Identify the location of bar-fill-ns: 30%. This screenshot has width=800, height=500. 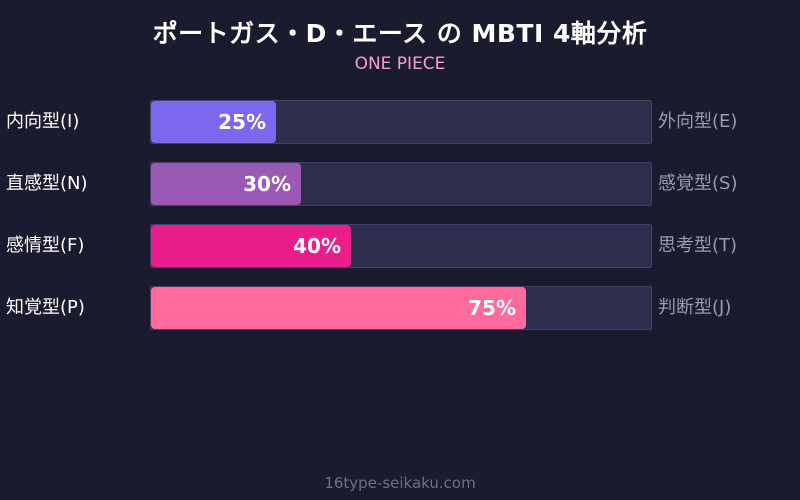
(226, 184).